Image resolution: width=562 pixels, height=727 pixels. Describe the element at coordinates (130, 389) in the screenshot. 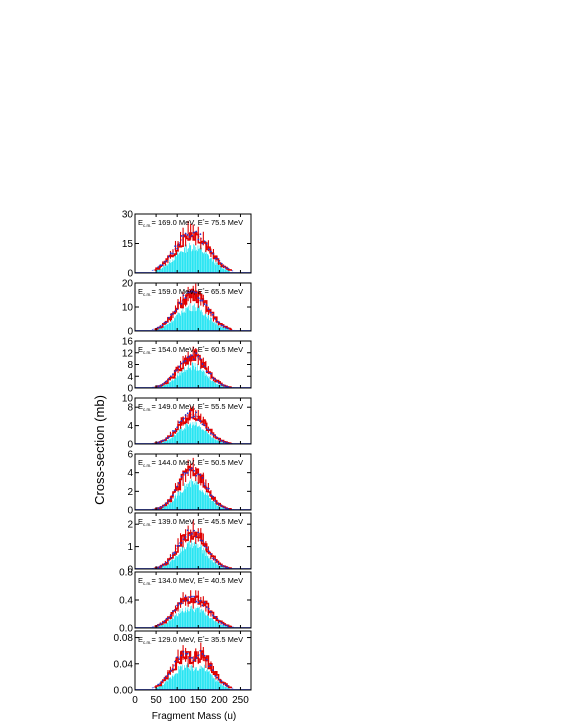

I see `y-tick-label: 0` at that location.